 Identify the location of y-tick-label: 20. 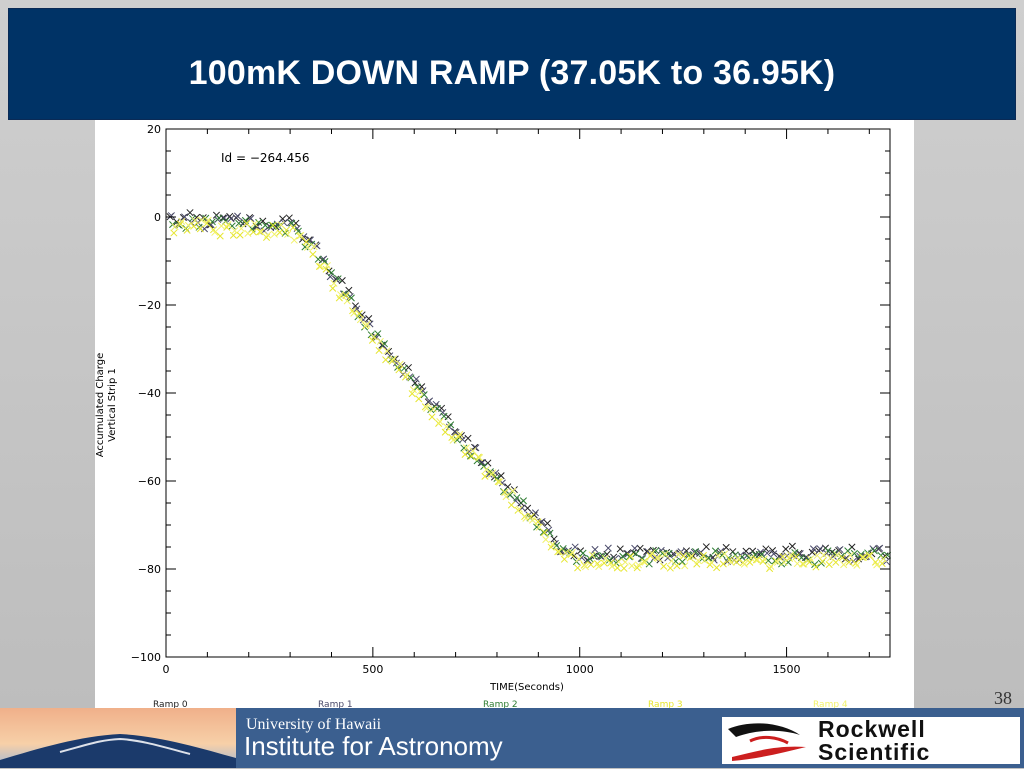
(154, 129).